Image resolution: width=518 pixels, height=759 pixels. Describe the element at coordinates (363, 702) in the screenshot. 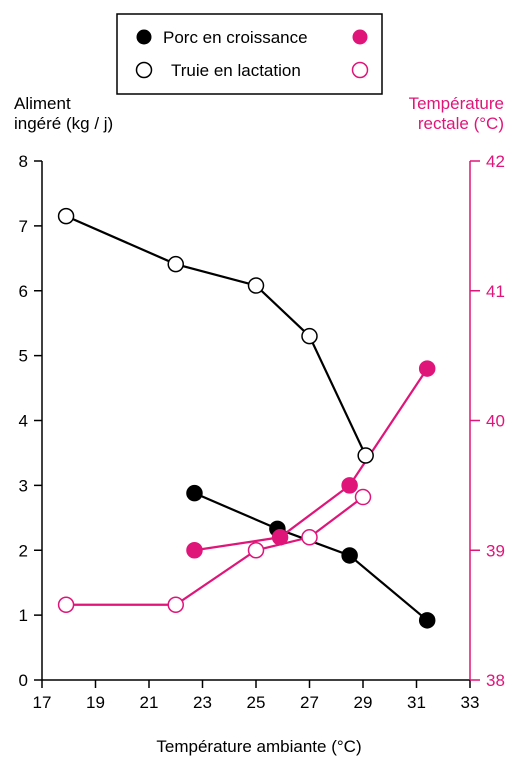

I see `x-tick-label: 29` at that location.